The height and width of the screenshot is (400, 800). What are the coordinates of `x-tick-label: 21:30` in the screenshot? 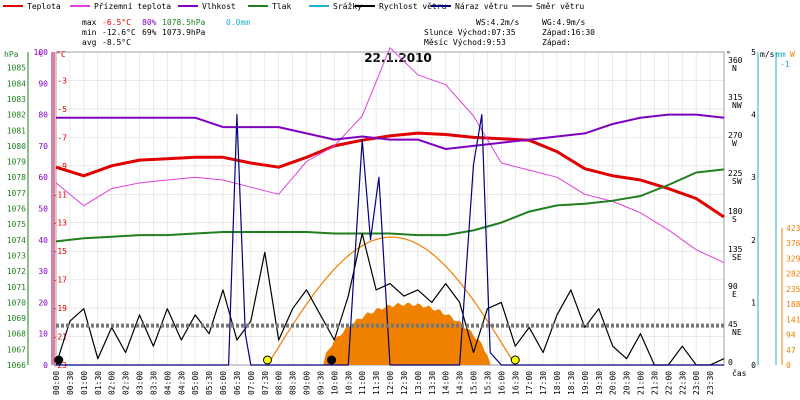 It's located at (654, 383).